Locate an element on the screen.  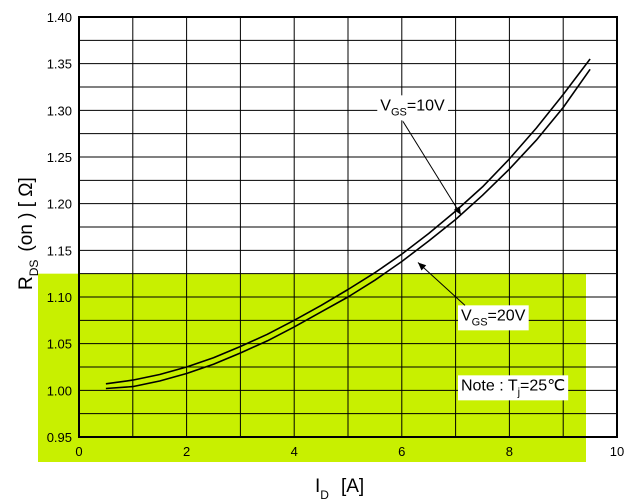
x-axis-label: ID [A] is located at coordinates (339, 489).